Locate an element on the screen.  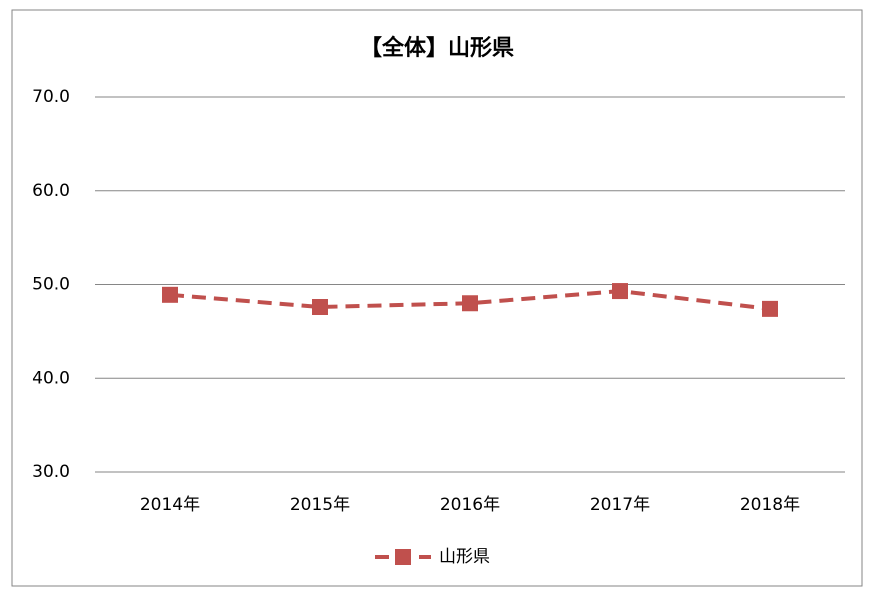
y-tick-label: 30.0 is located at coordinates (51, 472).